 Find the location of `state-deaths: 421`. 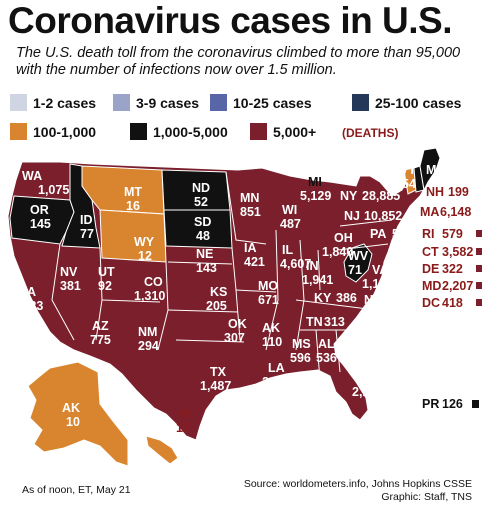

state-deaths: 421 is located at coordinates (254, 262).